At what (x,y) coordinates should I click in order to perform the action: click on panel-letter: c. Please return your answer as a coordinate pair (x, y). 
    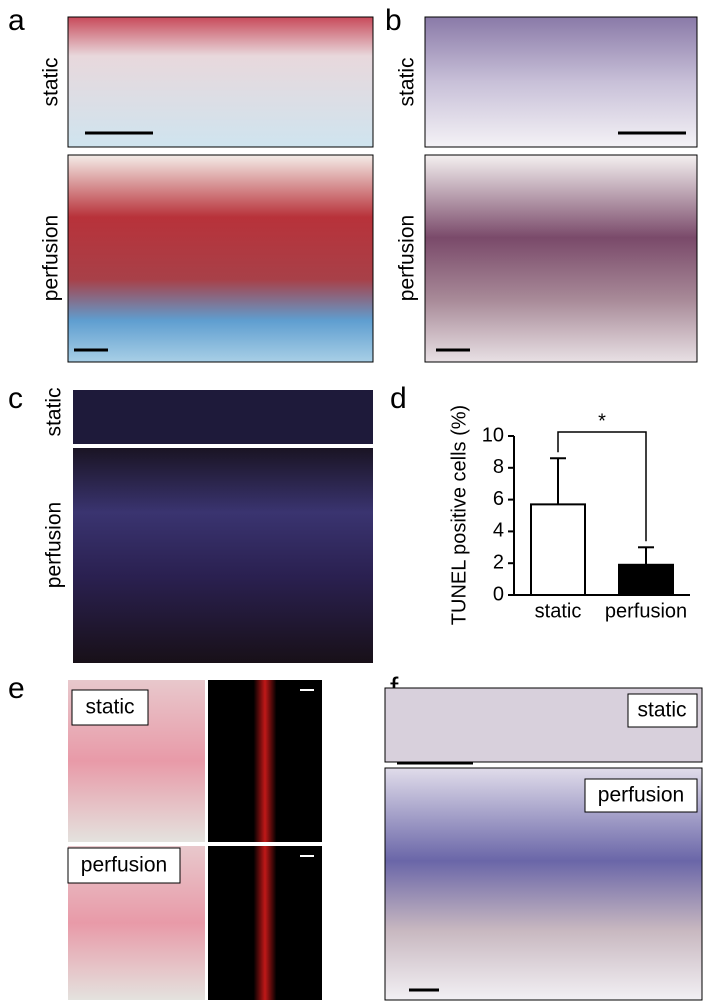
    Looking at the image, I should click on (15, 398).